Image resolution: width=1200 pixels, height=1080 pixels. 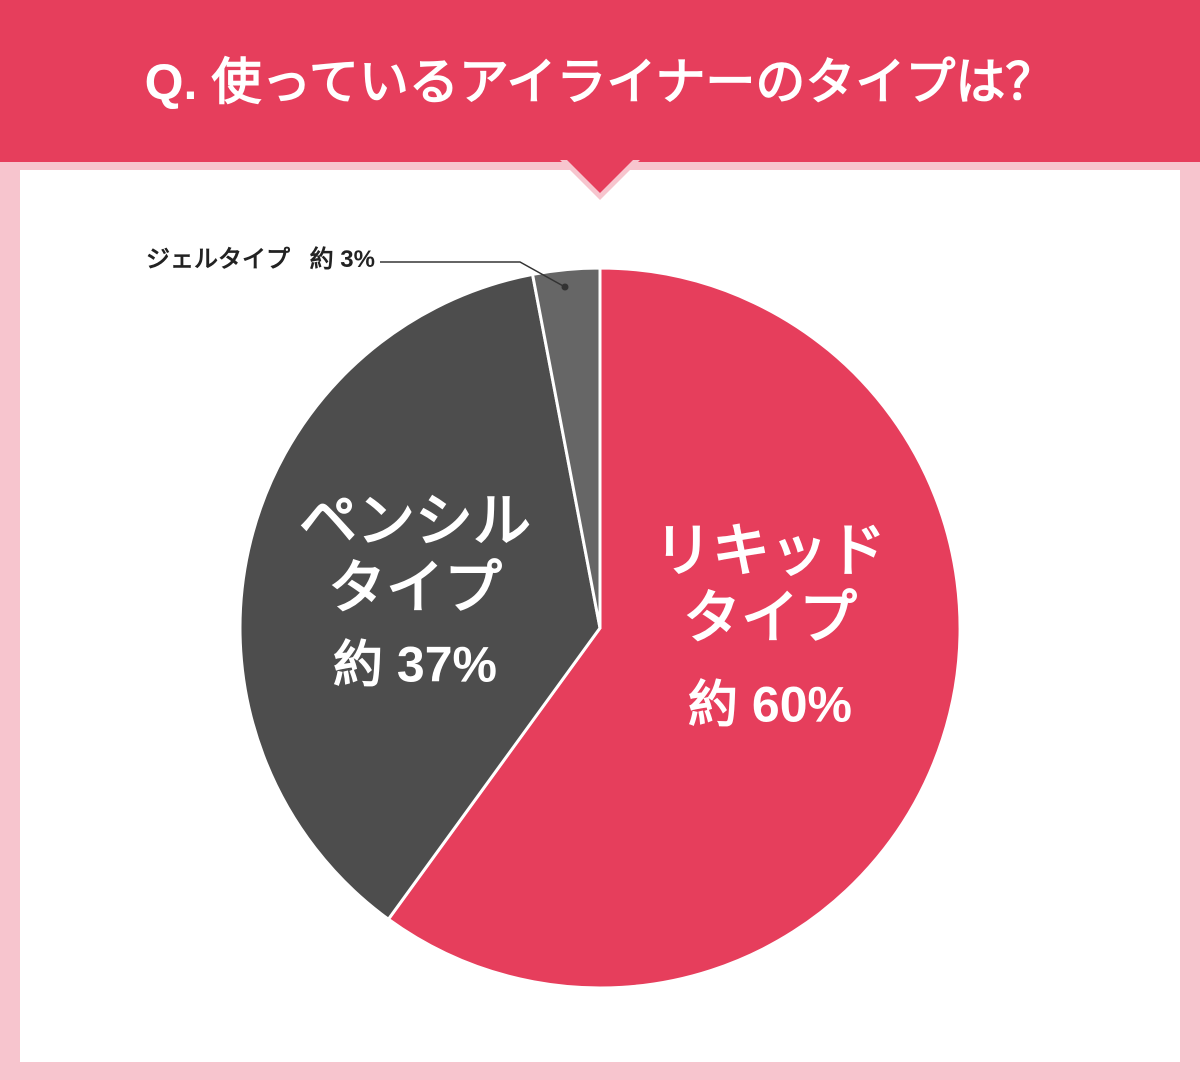 I want to click on slice-label: ペンシルタイプ, so click(x=414, y=554).